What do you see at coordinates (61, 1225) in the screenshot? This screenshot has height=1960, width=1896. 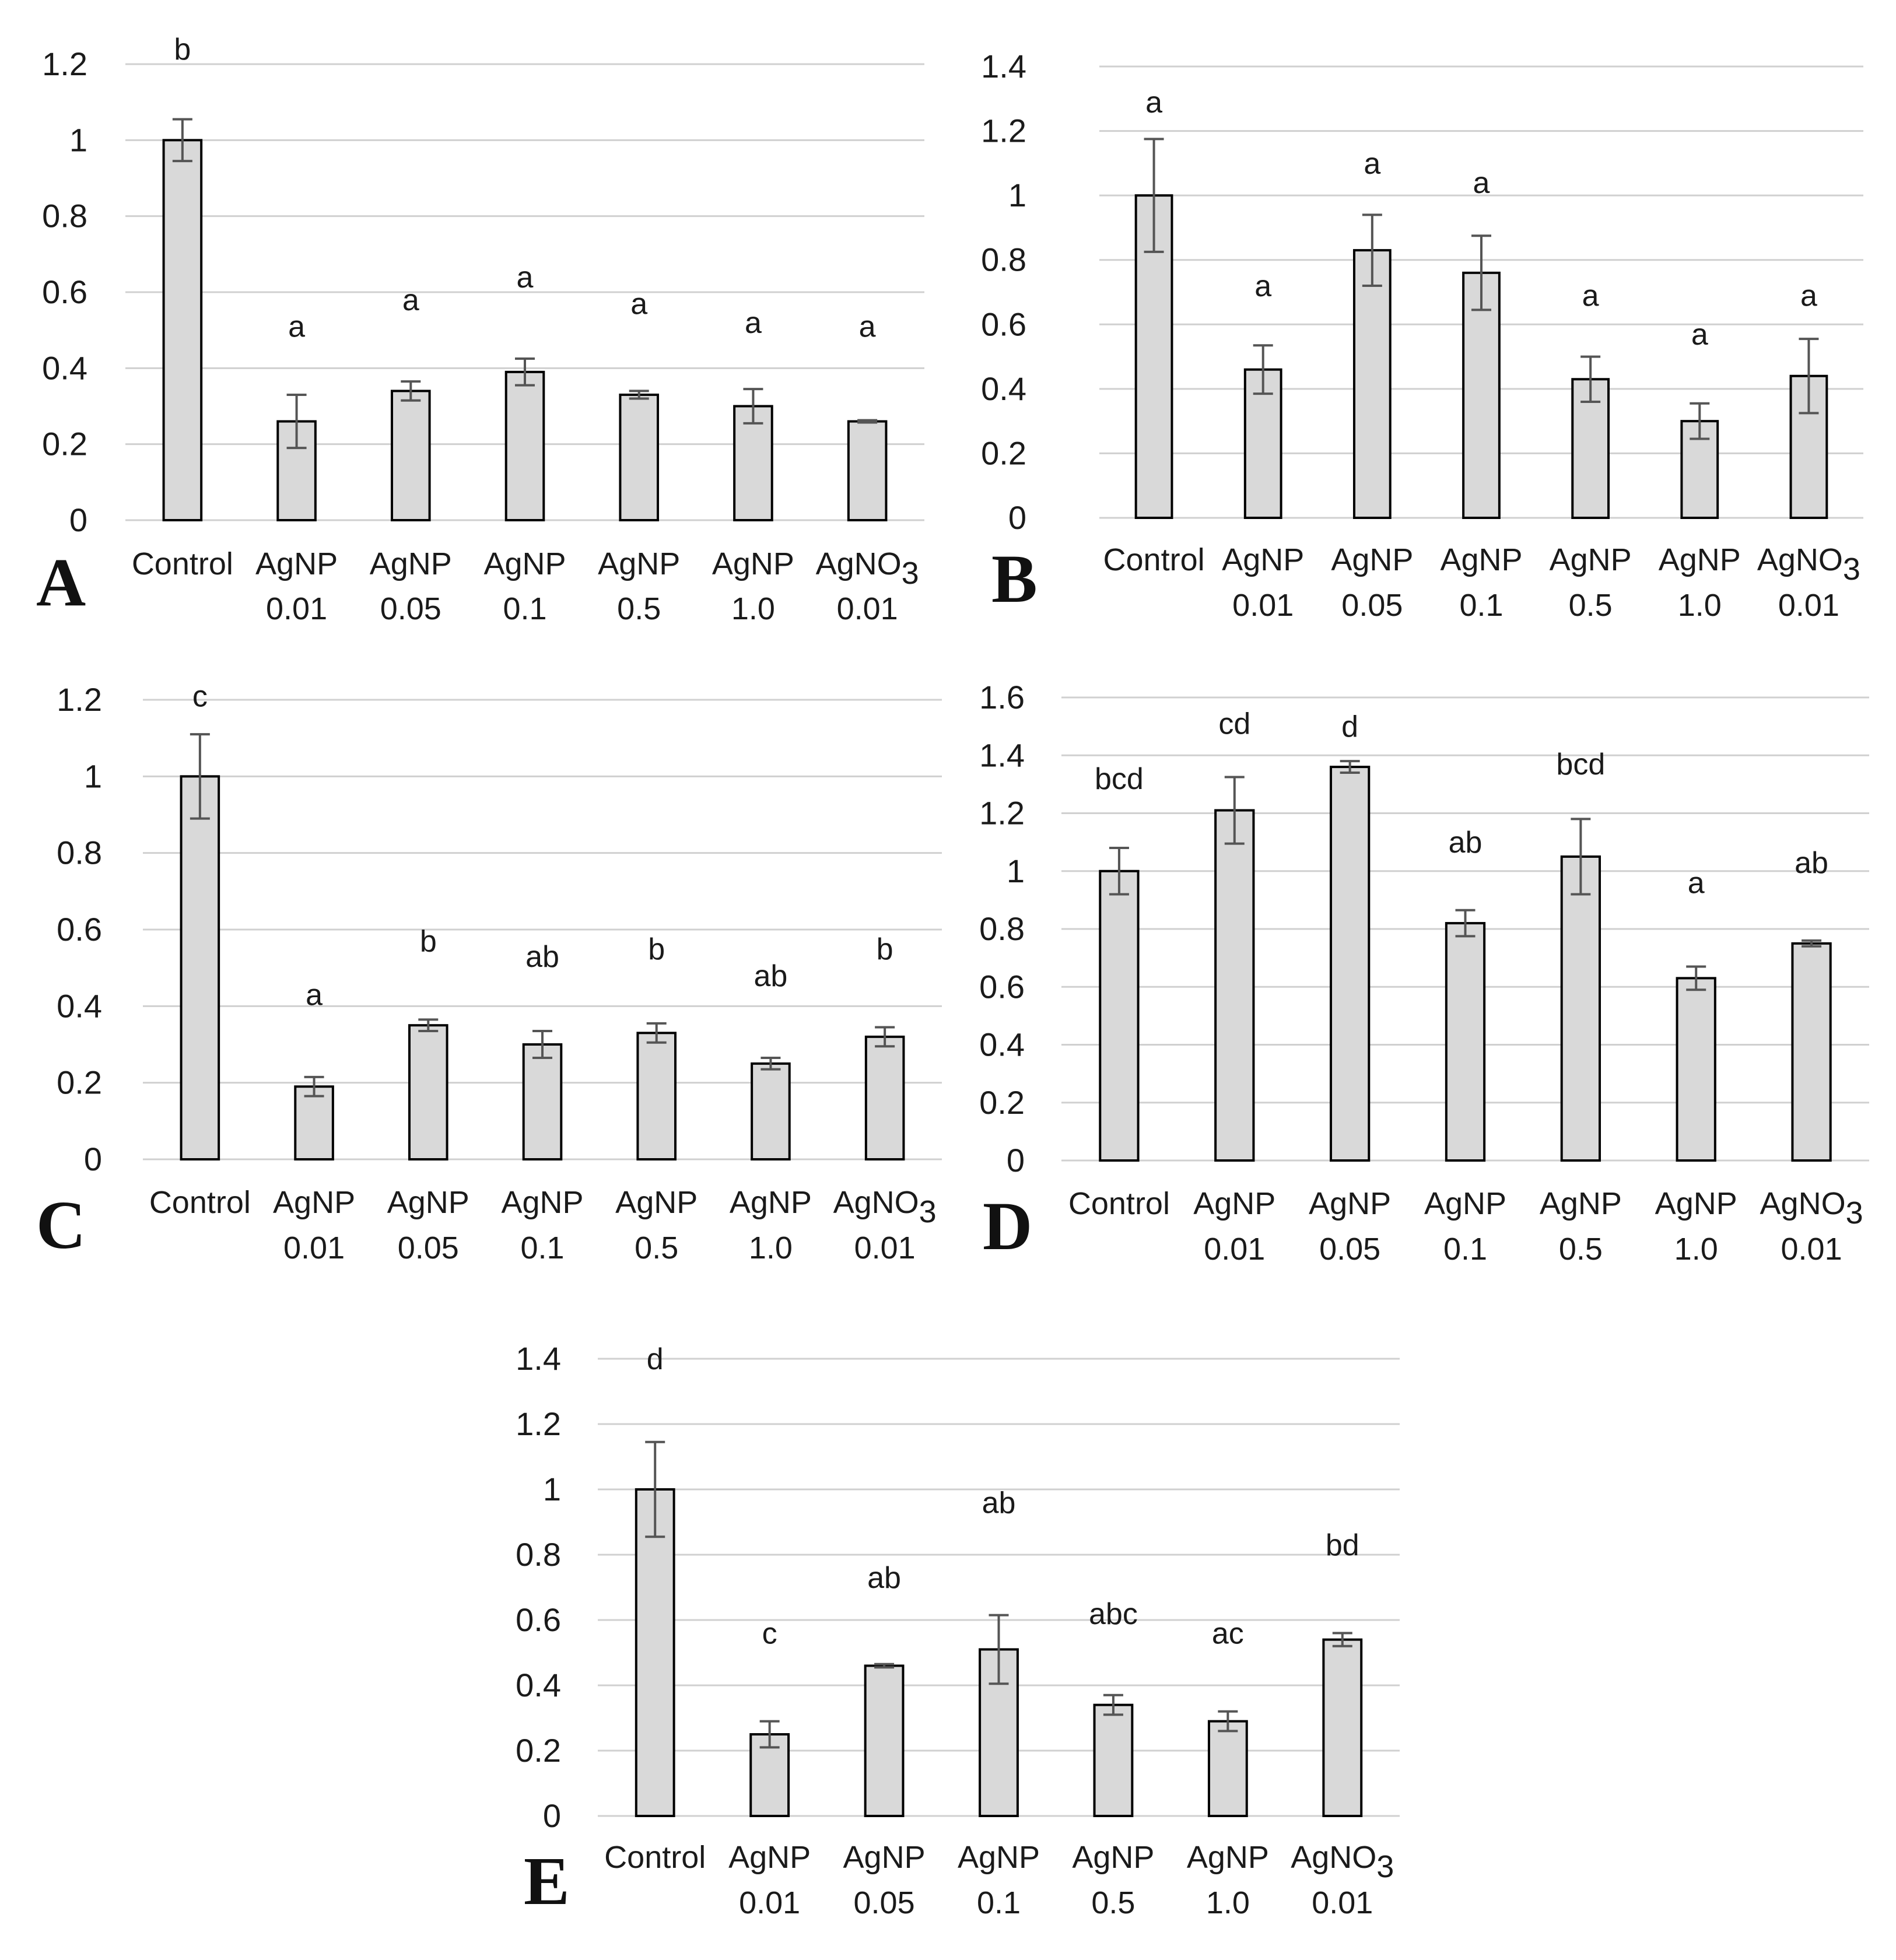 I see `panel-label: C` at bounding box center [61, 1225].